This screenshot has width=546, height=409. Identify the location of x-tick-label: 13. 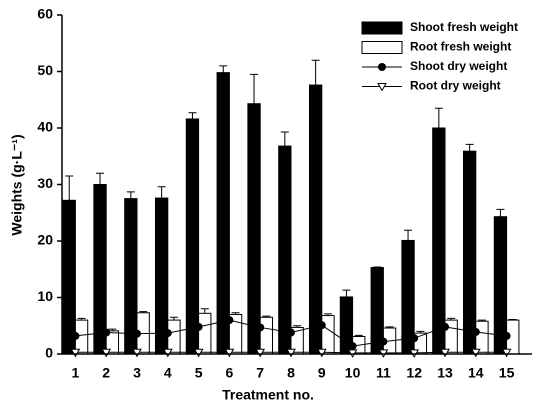
(445, 373).